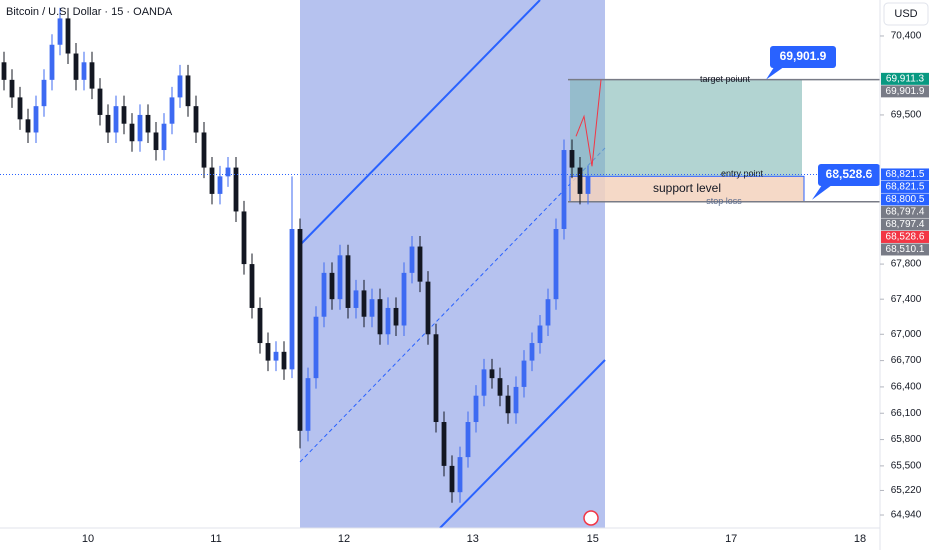 This screenshot has height=550, width=932. I want to click on projection, so click(588, 123).